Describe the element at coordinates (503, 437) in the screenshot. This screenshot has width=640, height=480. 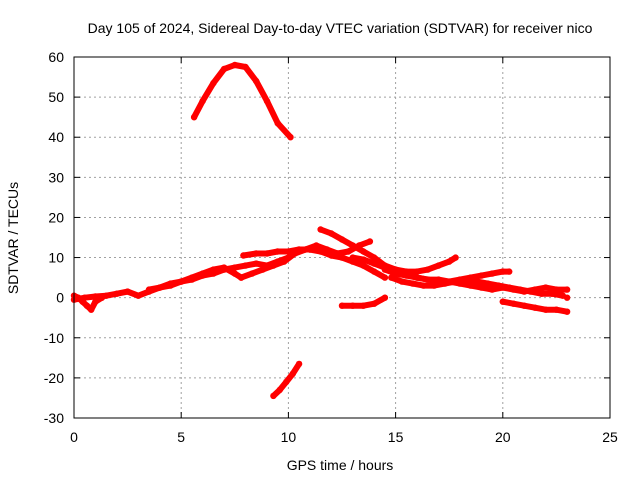
I see `x-tick-label: 20` at that location.